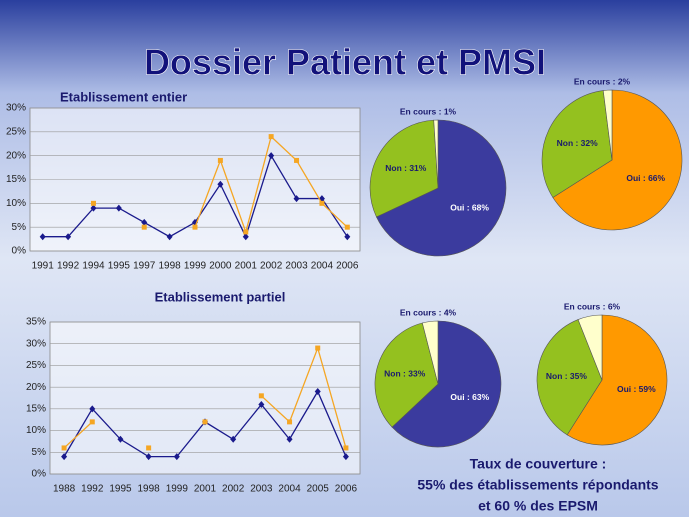  I want to click on pie-label: En cours : 4%, so click(428, 312).